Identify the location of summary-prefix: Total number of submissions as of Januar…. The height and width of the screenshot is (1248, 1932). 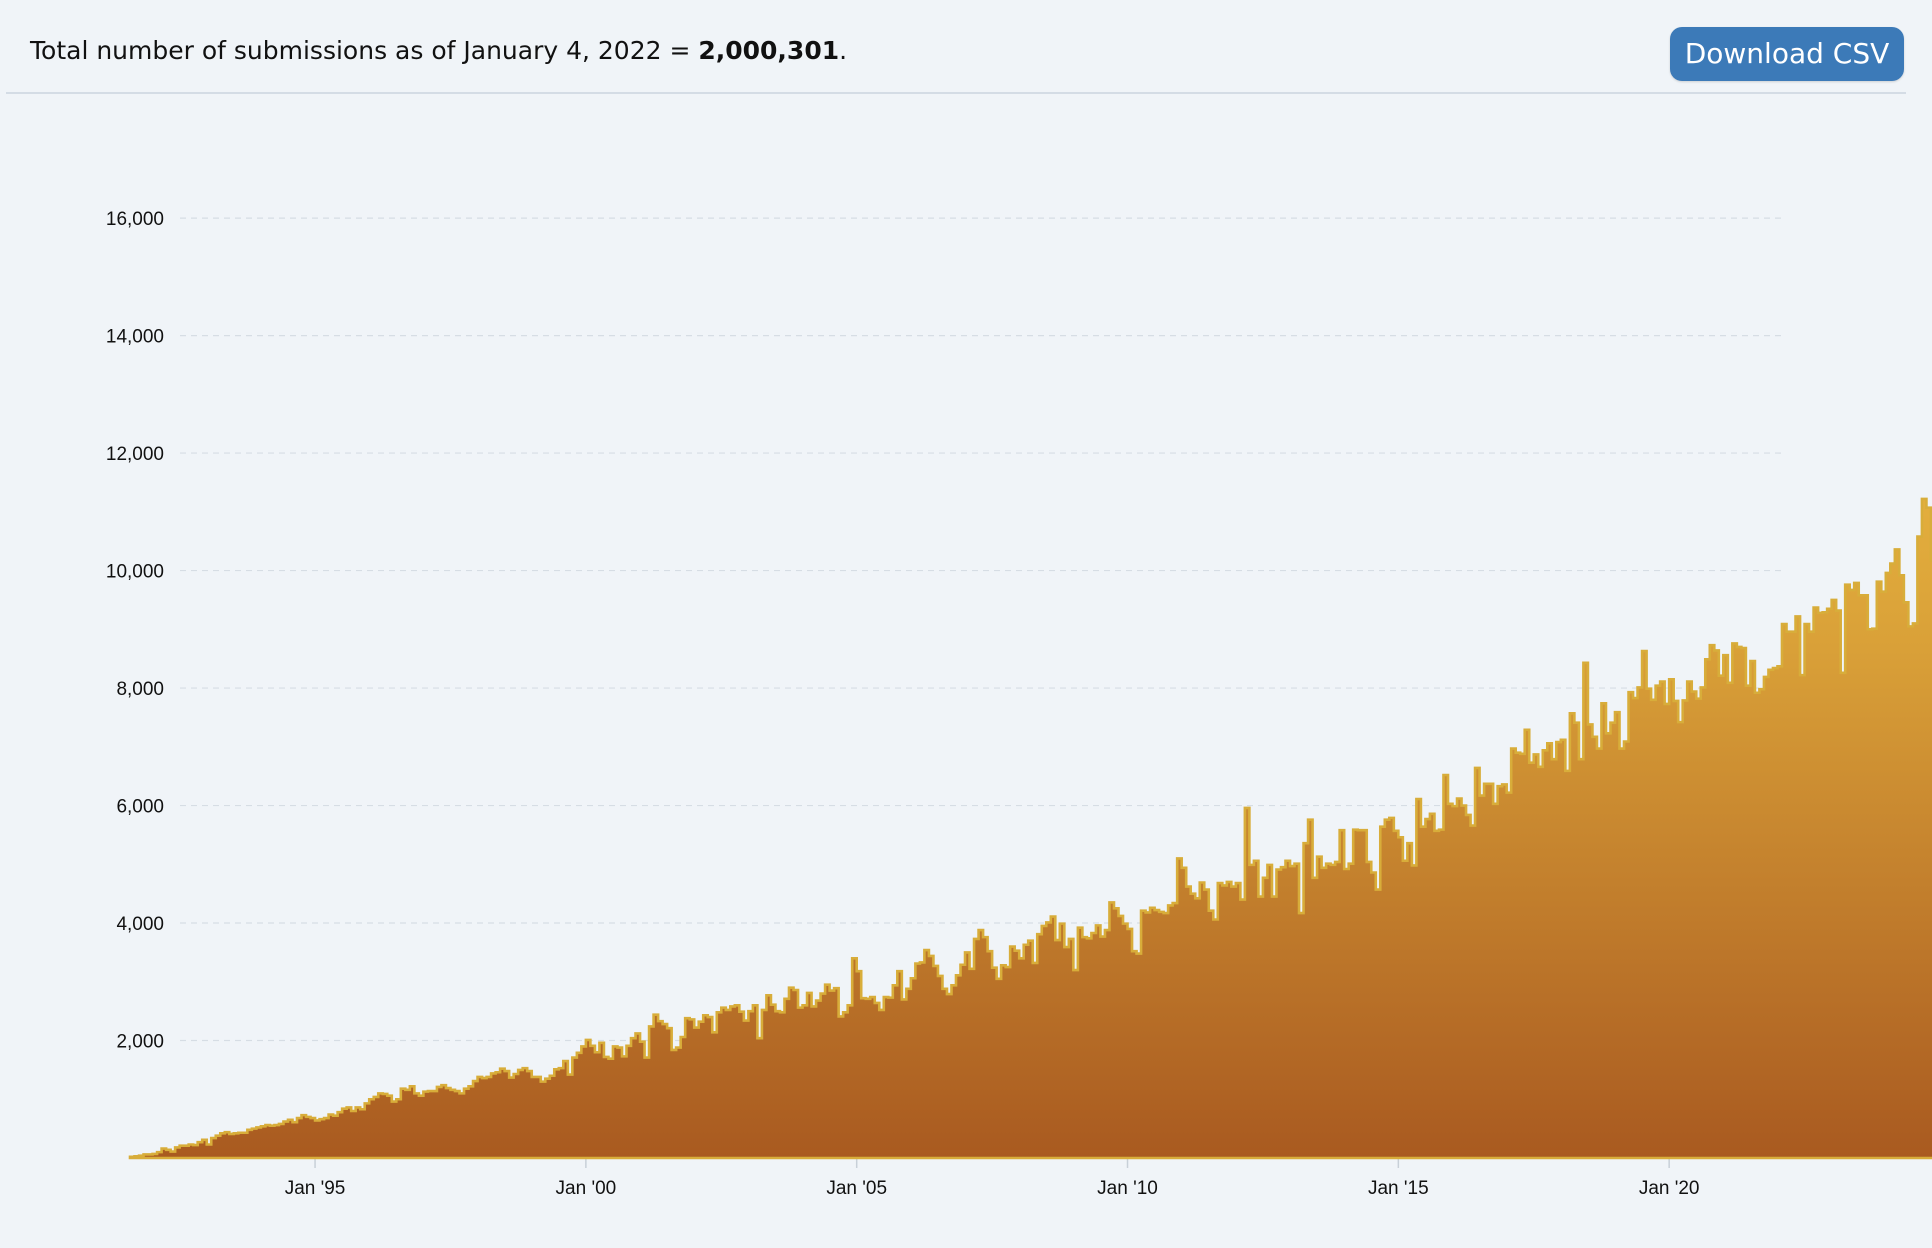
(364, 50).